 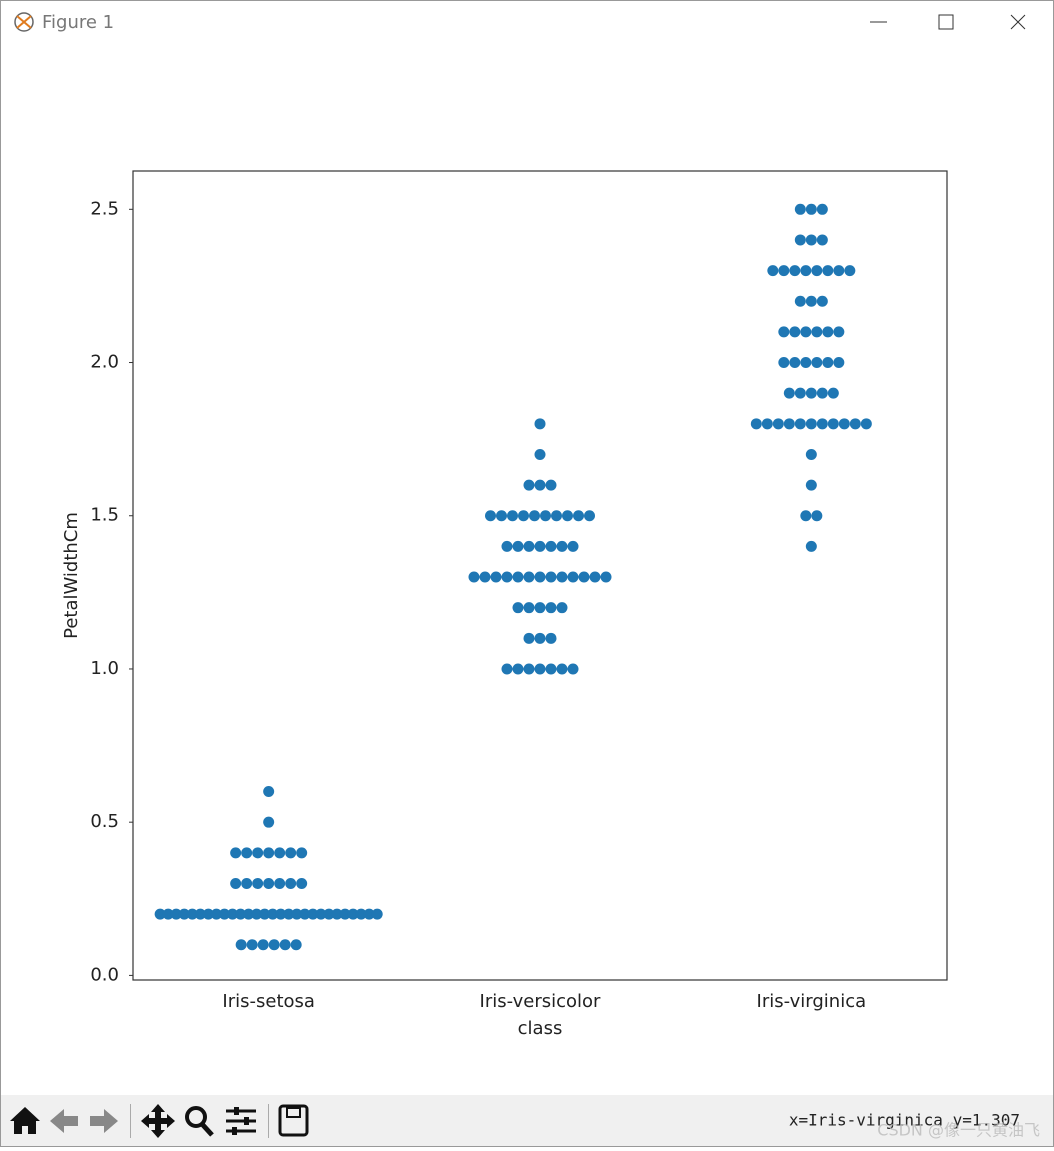 What do you see at coordinates (104, 208) in the screenshot?
I see `y-tick-label: 2.5` at bounding box center [104, 208].